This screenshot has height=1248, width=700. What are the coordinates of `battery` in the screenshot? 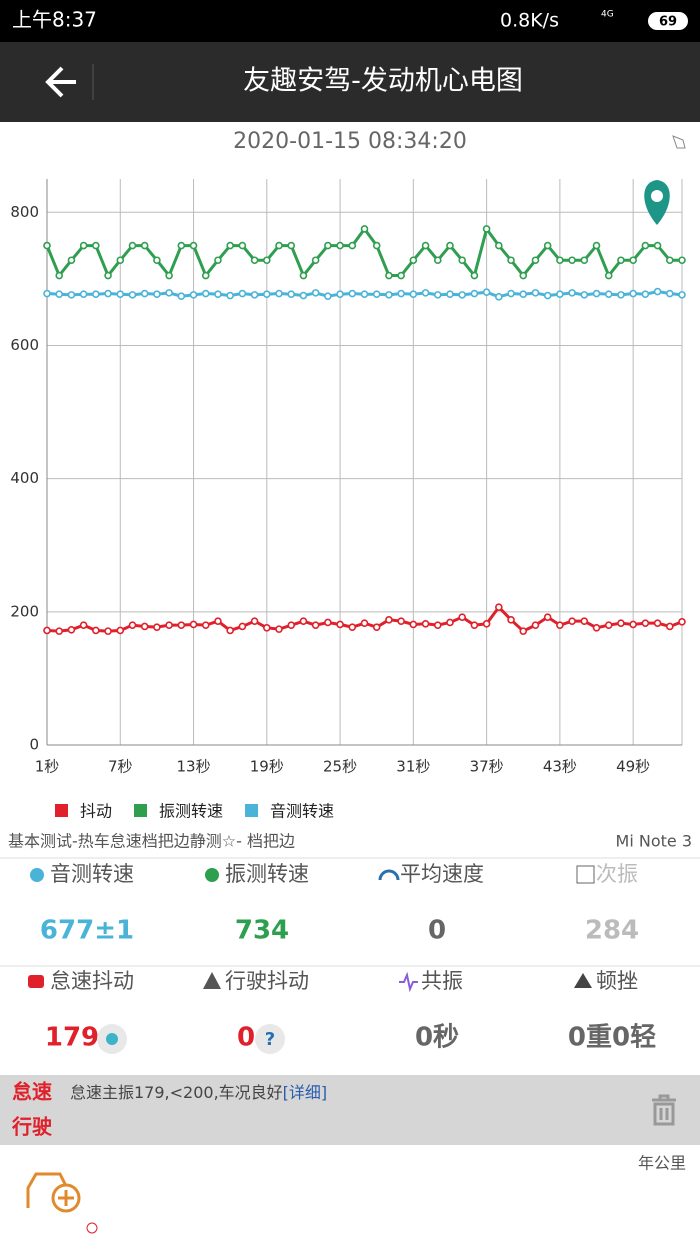 It's located at (668, 21).